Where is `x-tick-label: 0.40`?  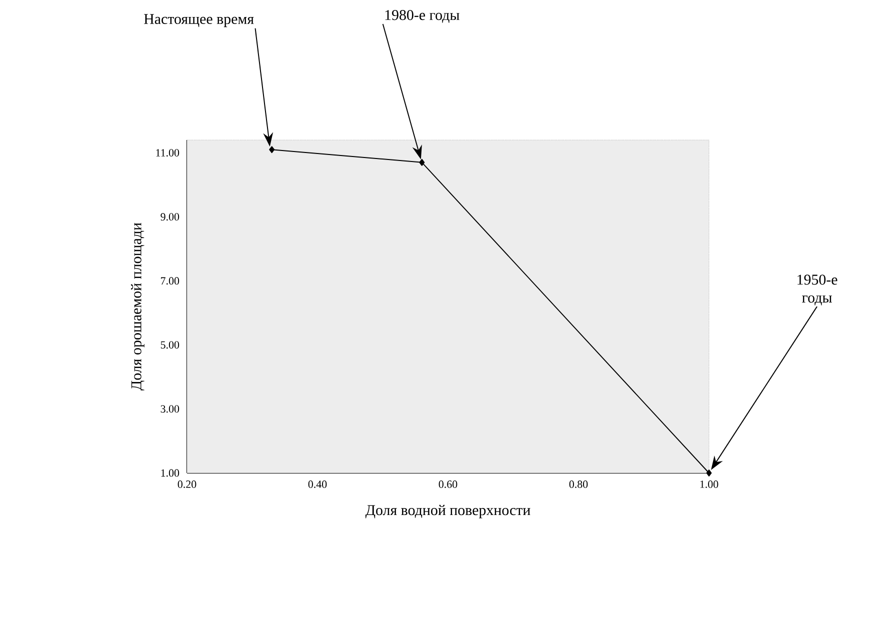
x-tick-label: 0.40 is located at coordinates (317, 484).